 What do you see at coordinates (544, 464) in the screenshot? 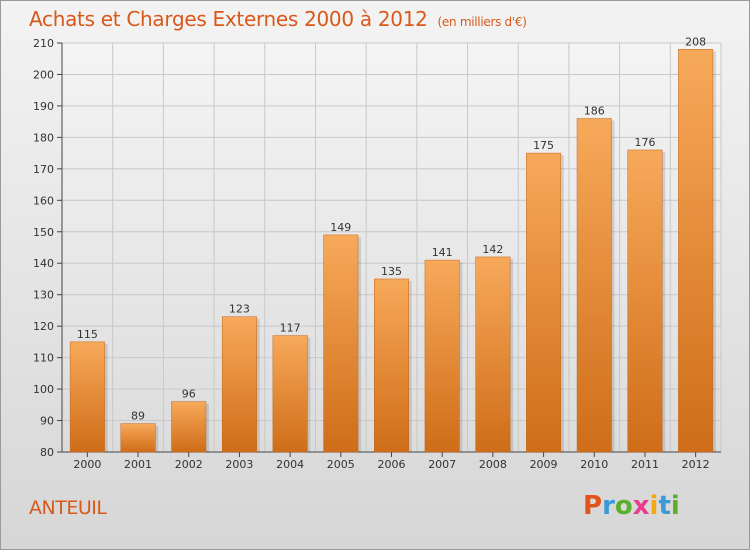
I see `x-tick-label: 2009` at bounding box center [544, 464].